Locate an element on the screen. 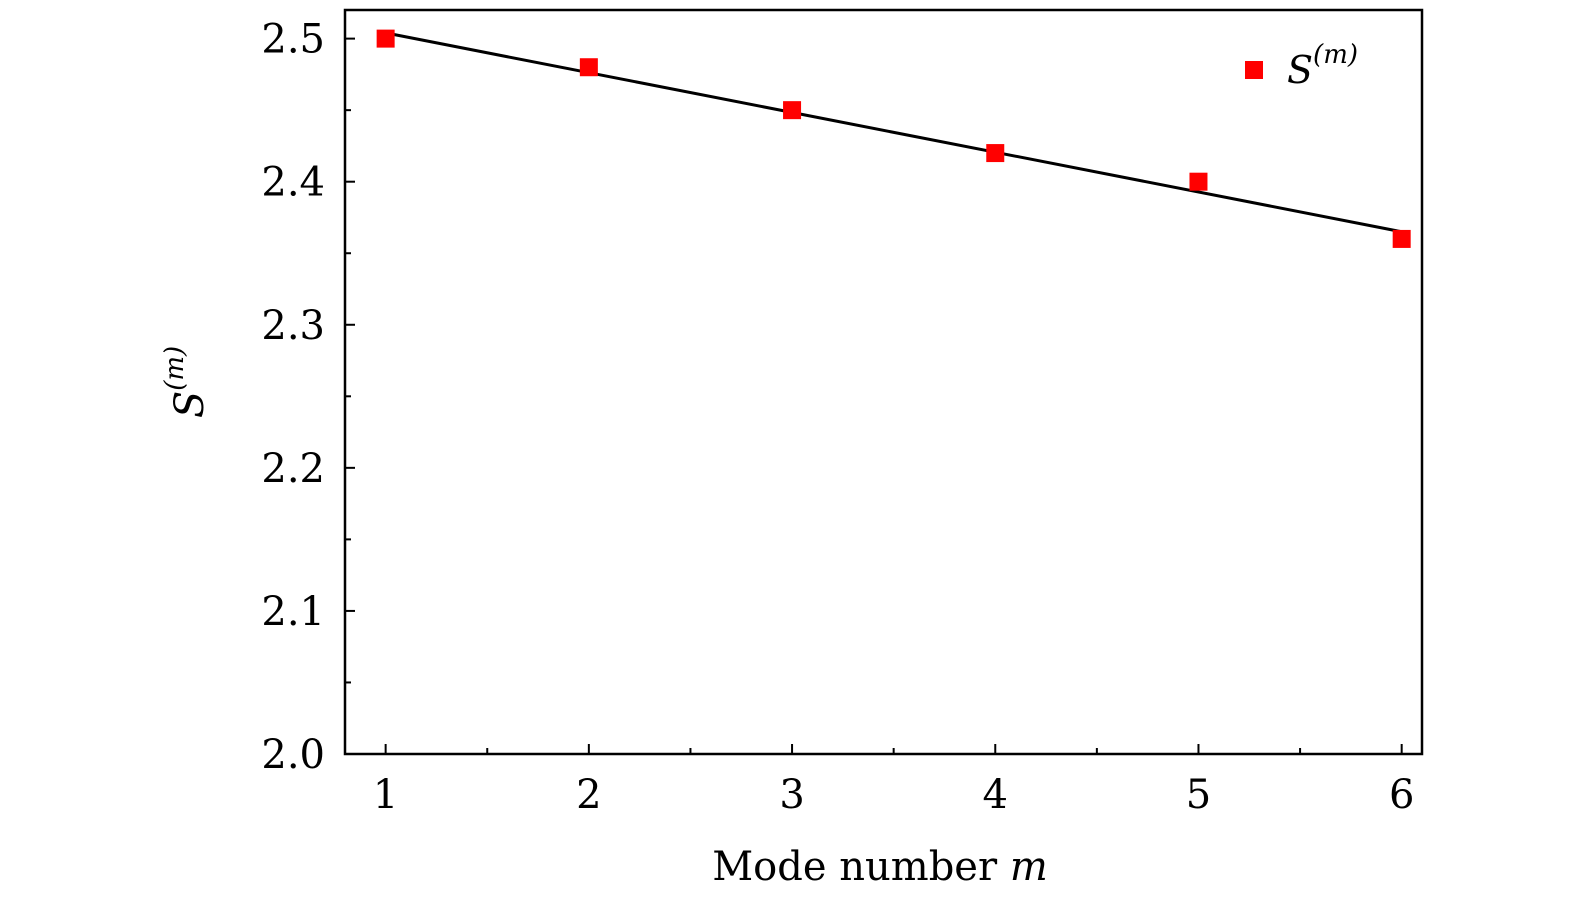 The width and height of the screenshot is (1575, 906). x-axis-label: Mode number m is located at coordinates (880, 867).